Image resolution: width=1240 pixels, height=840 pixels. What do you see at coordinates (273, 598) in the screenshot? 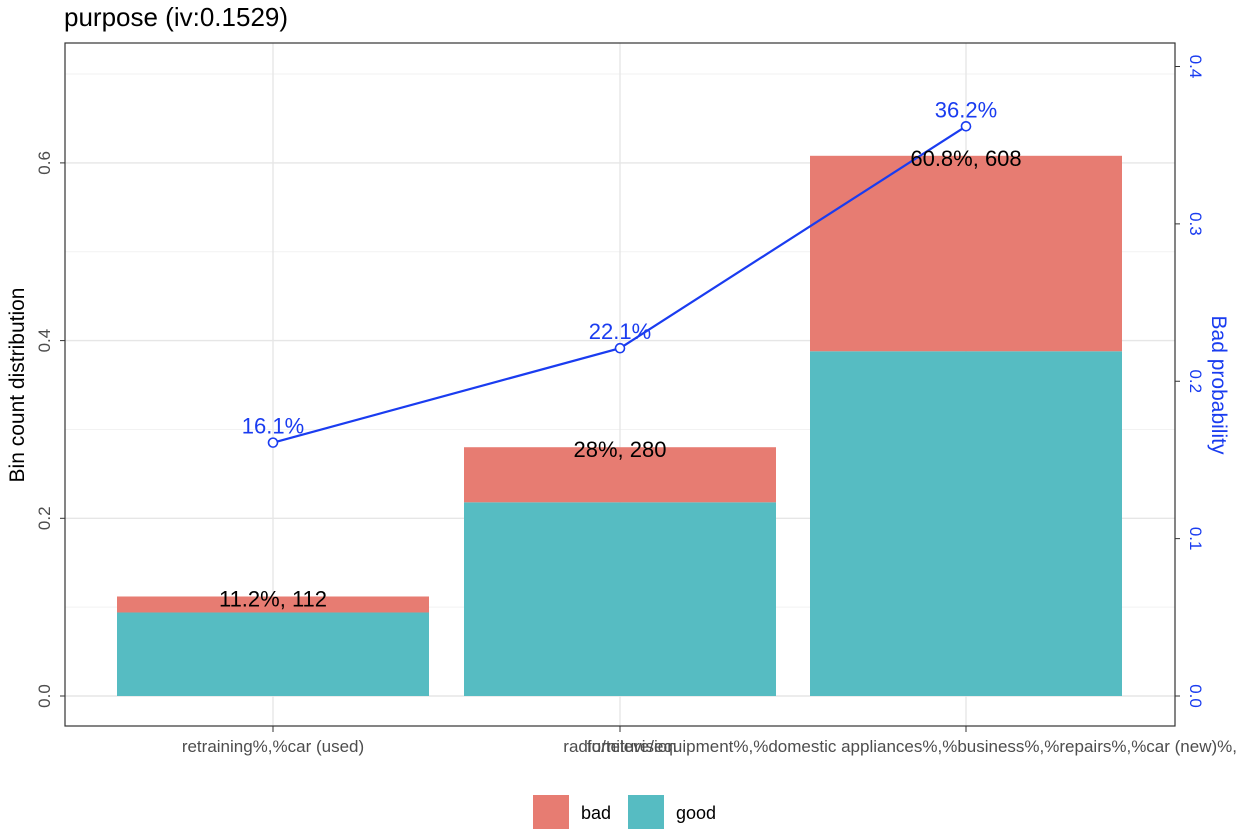
I see `bar-total-label: 11.2%, 112` at bounding box center [273, 598].